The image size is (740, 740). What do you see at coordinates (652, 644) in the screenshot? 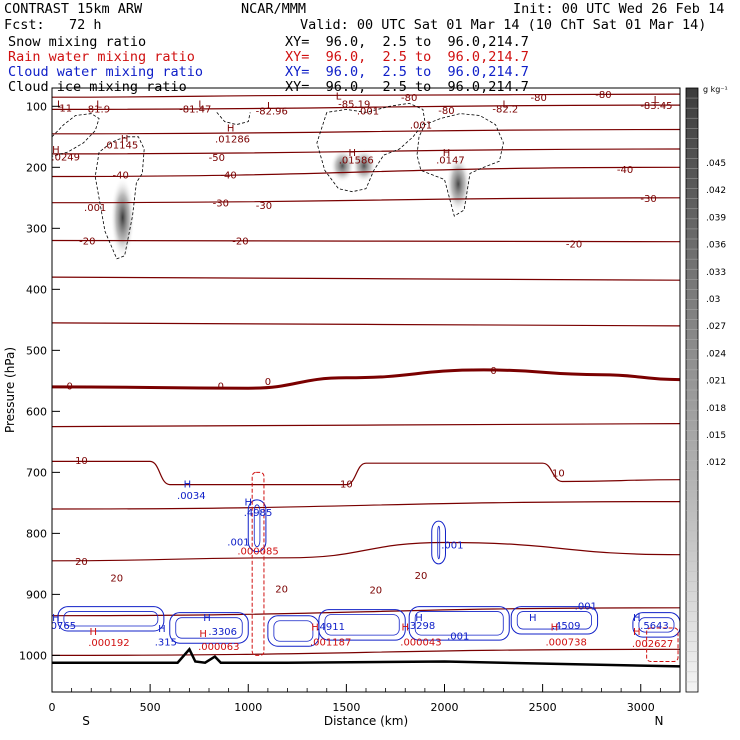
I see `contour-label-60: .002627` at bounding box center [652, 644].